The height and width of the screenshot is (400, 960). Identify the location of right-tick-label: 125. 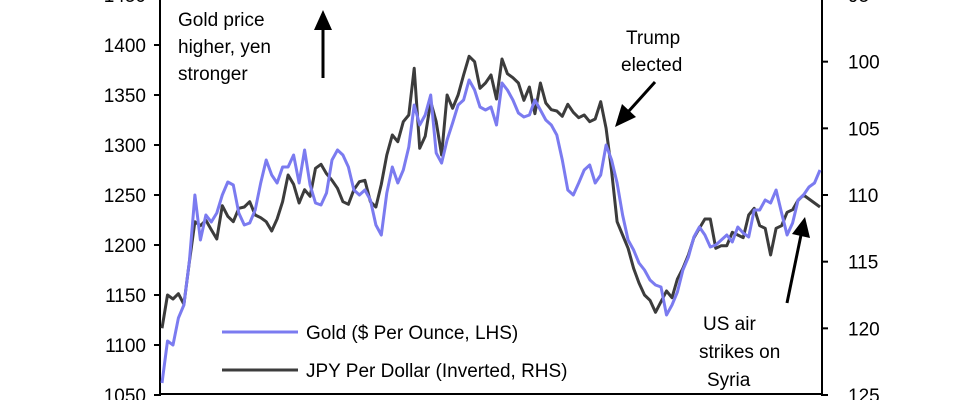
(864, 393).